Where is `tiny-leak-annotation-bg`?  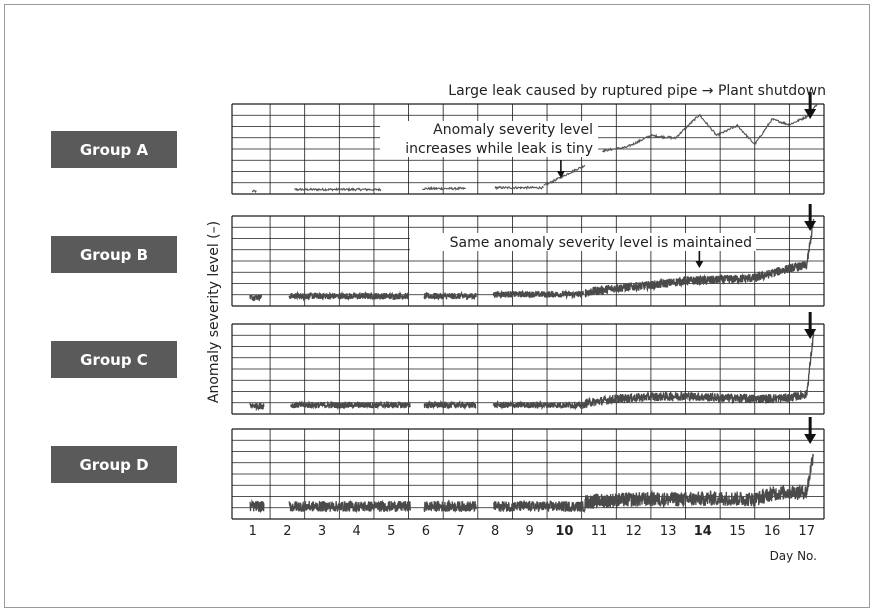
tiny-leak-annotation-bg is located at coordinates (489, 139).